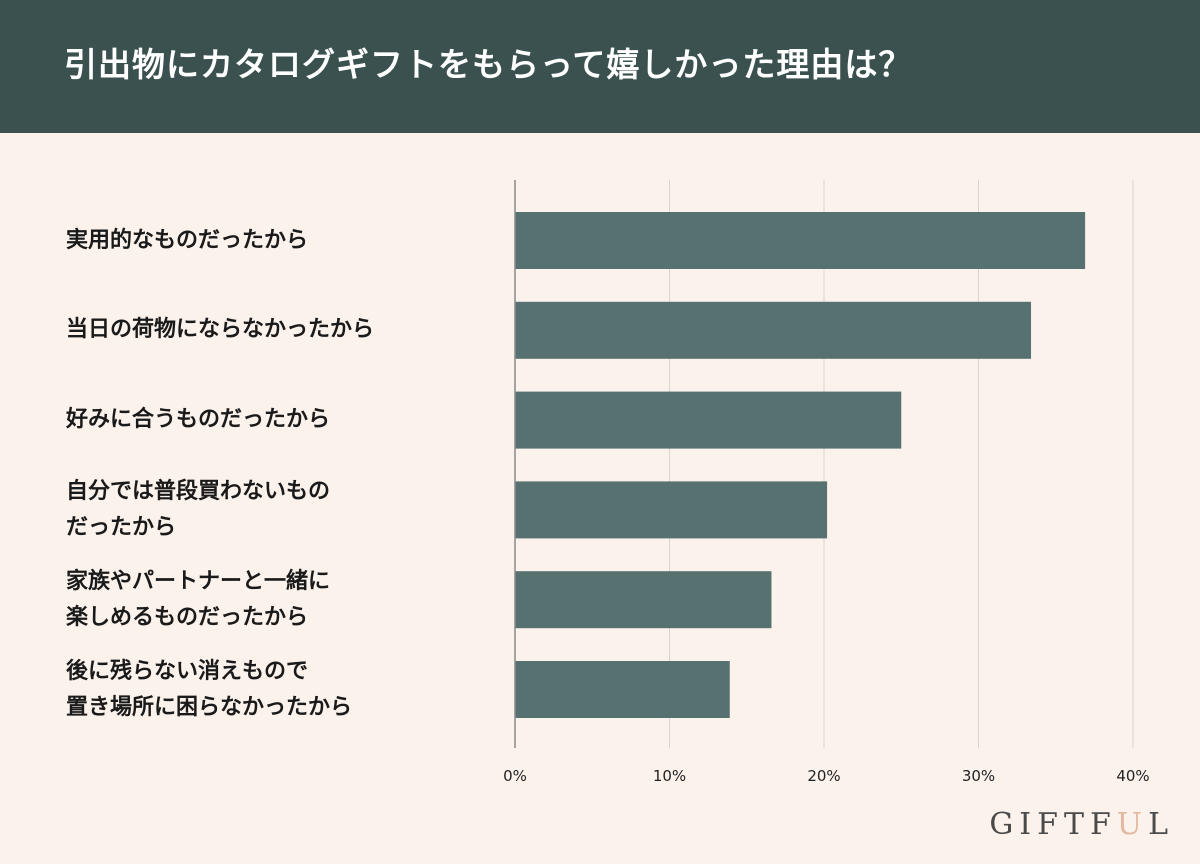 The width and height of the screenshot is (1200, 864). Describe the element at coordinates (1132, 824) in the screenshot. I see `logo-text-accent: U` at that location.